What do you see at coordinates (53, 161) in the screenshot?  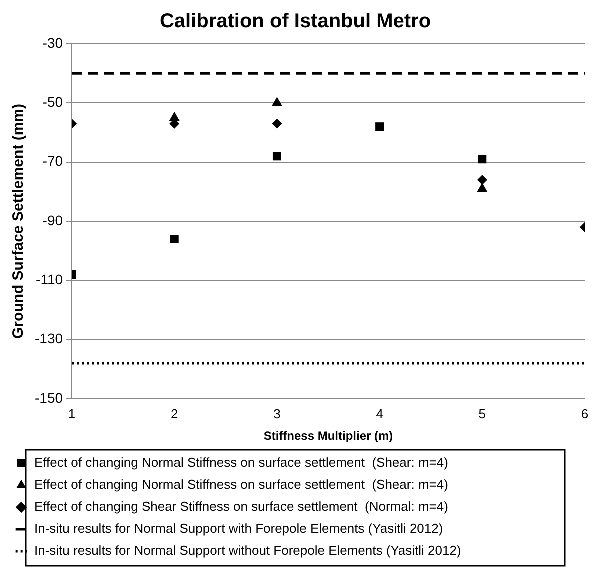 I see `y-tick-label: -70` at bounding box center [53, 161].